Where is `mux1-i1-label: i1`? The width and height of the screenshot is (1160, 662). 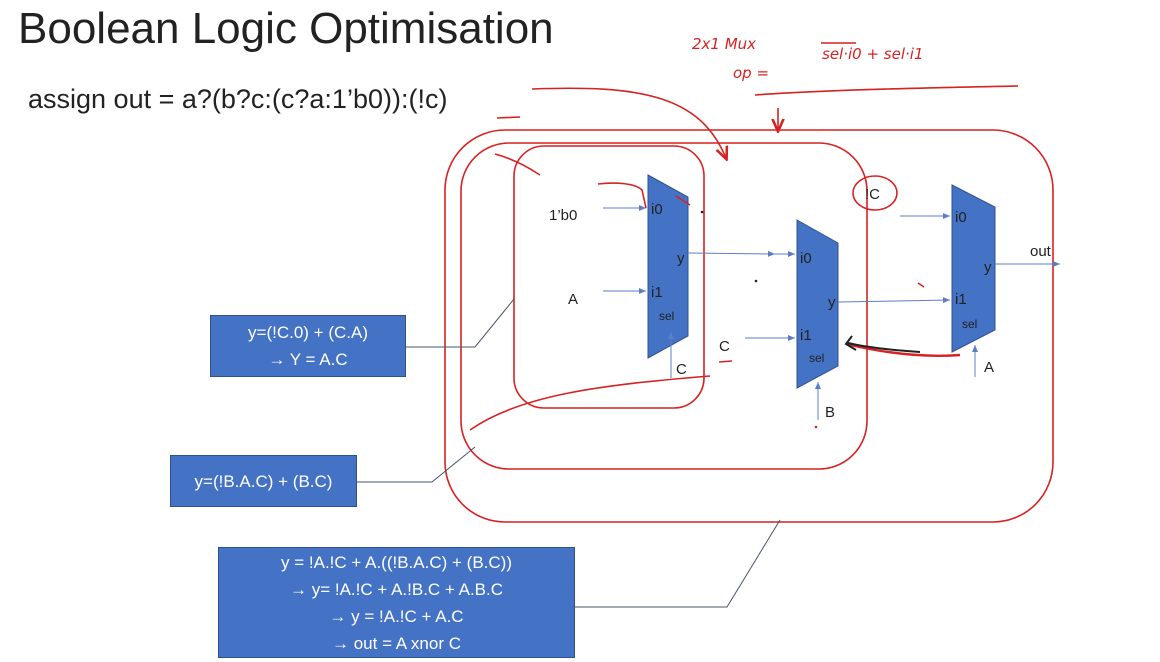 mux1-i1-label: i1 is located at coordinates (657, 292).